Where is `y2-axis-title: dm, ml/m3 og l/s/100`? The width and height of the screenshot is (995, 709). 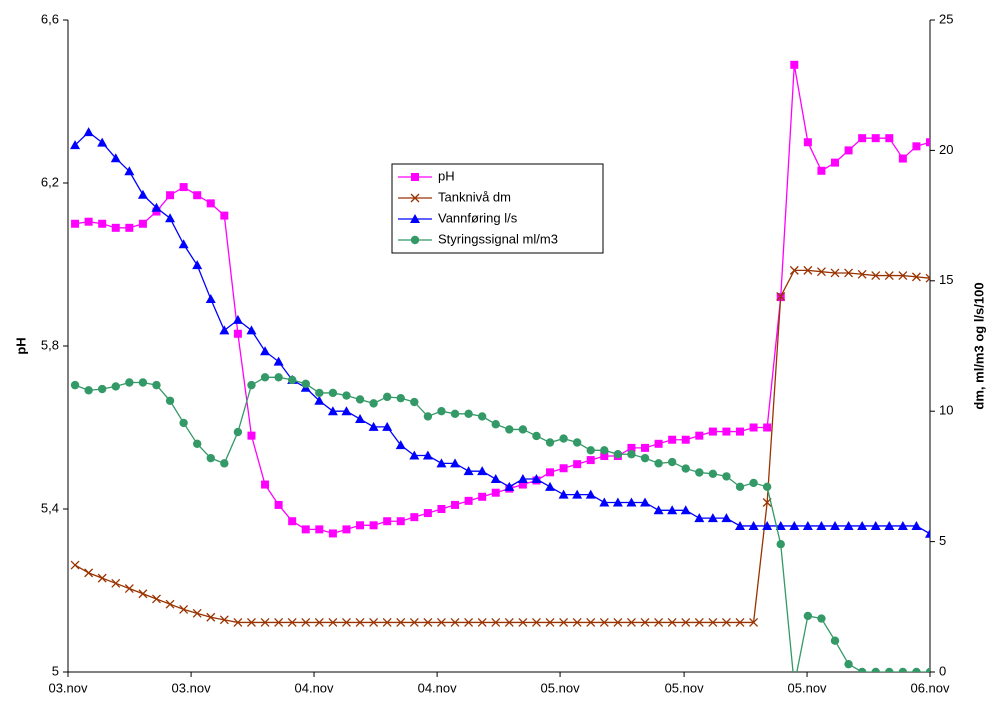 y2-axis-title: dm, ml/m3 og l/s/100 is located at coordinates (978, 345).